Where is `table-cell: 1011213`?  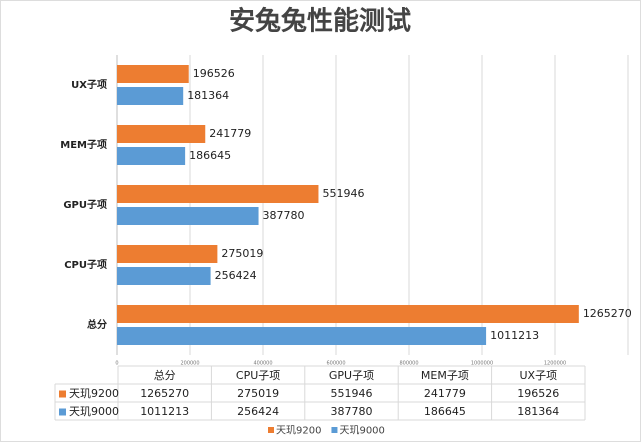
table-cell: 1011213 is located at coordinates (164, 411).